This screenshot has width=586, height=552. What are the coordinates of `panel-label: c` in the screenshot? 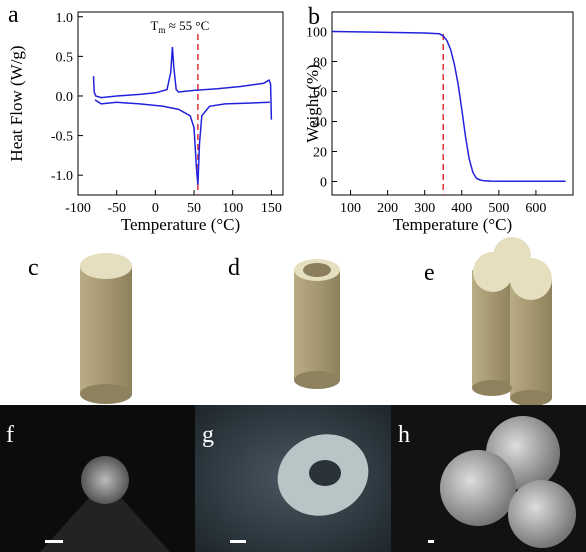 It's located at (33, 268).